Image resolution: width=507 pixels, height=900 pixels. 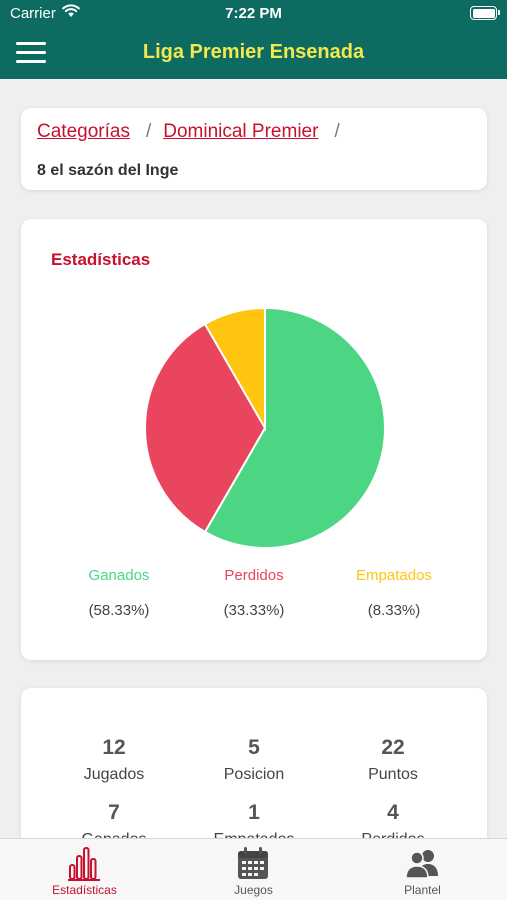 I want to click on summary-label: Posicion, so click(x=254, y=774).